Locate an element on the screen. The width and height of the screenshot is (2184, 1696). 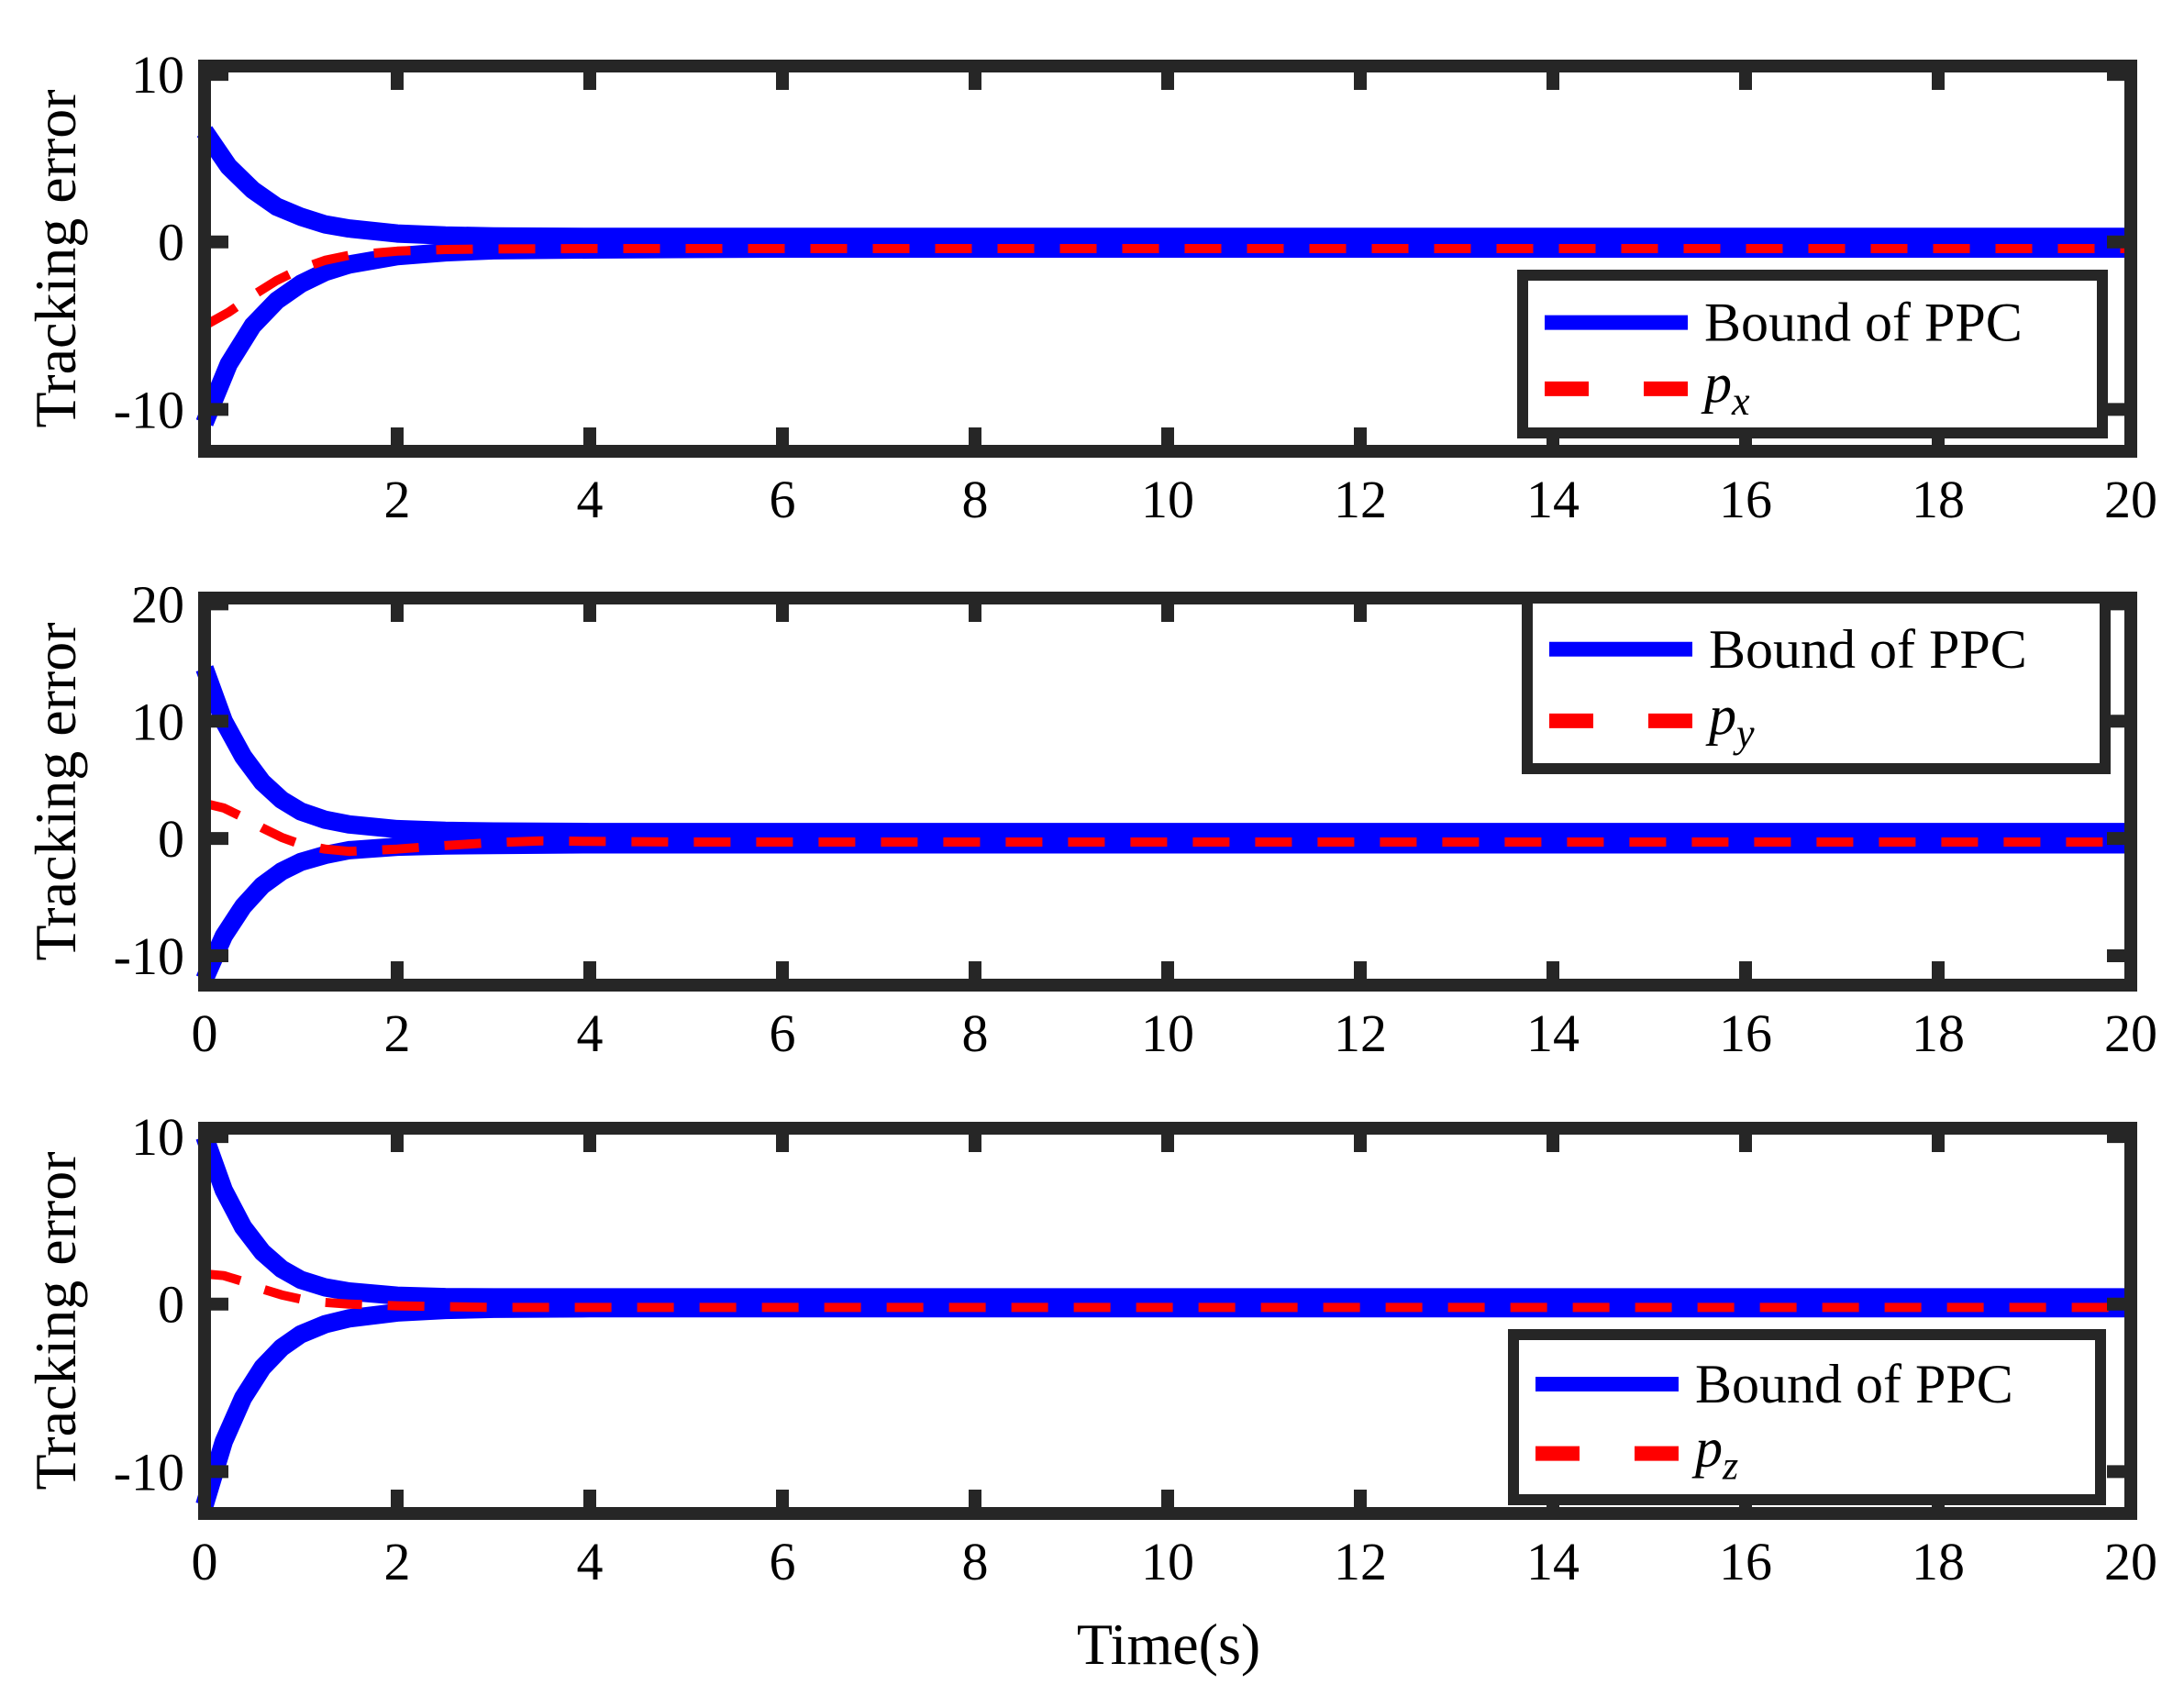
legend: Bound of PPC px is located at coordinates (1812, 354).